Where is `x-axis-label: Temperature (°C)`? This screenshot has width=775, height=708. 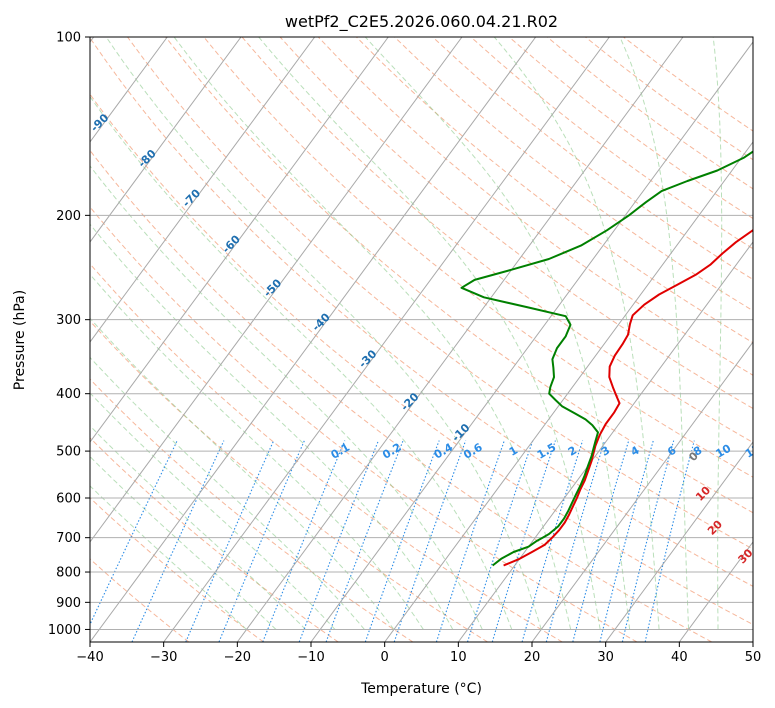
x-axis-label: Temperature (°C) is located at coordinates (421, 689).